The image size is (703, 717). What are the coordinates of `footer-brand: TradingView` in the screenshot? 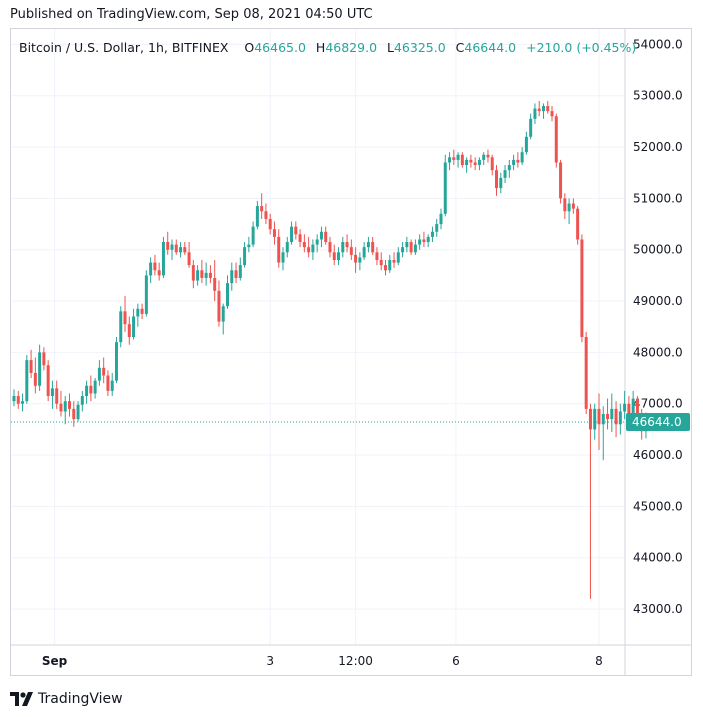 It's located at (80, 699).